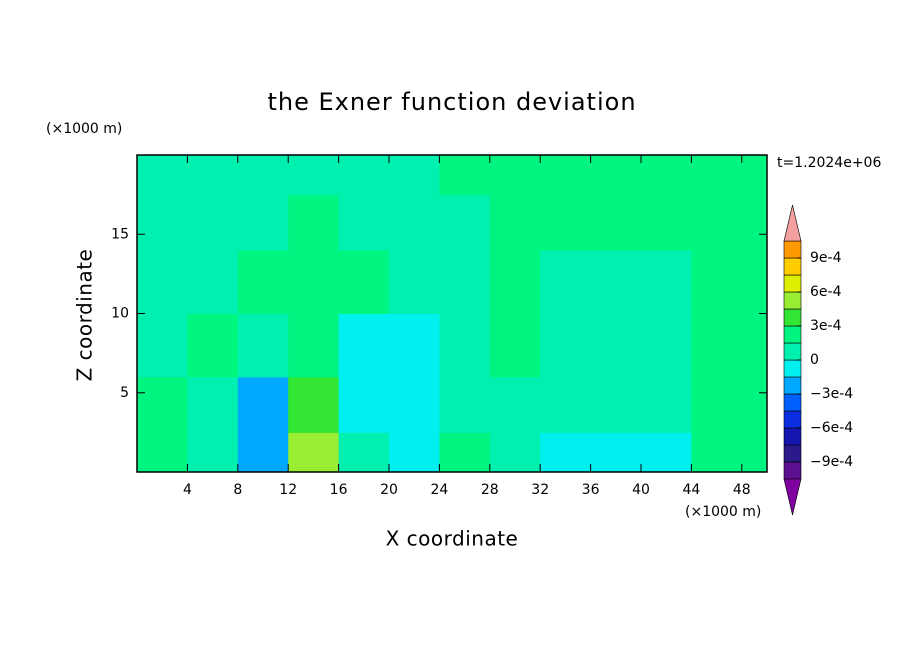 This screenshot has height=654, width=904. Describe the element at coordinates (831, 428) in the screenshot. I see `colorbar-tick-label: −6e-4` at that location.